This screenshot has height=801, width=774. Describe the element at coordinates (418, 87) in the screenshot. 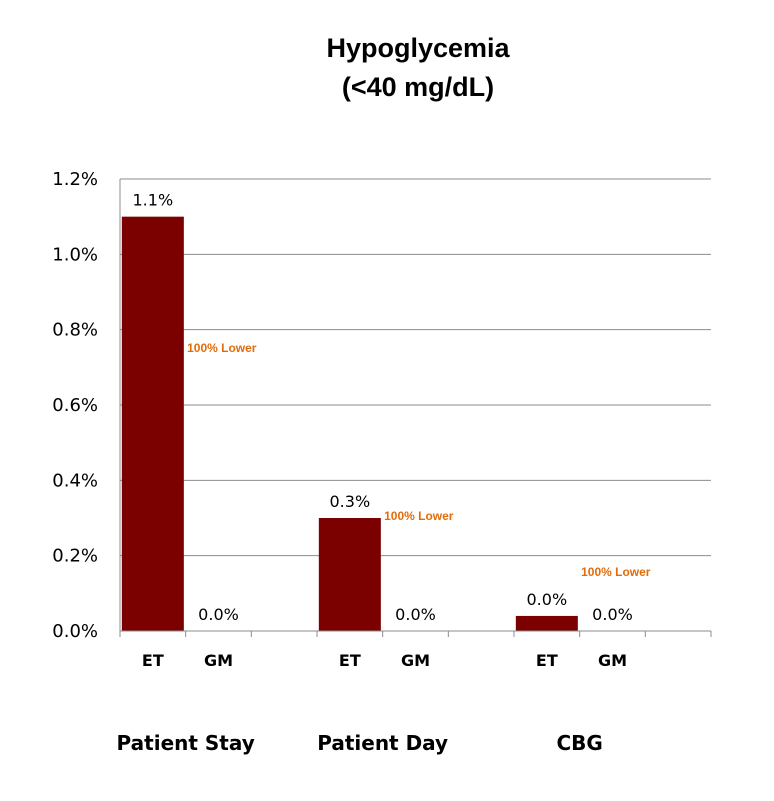

I see `chart-title-line2: (<40 mg/dL)` at that location.